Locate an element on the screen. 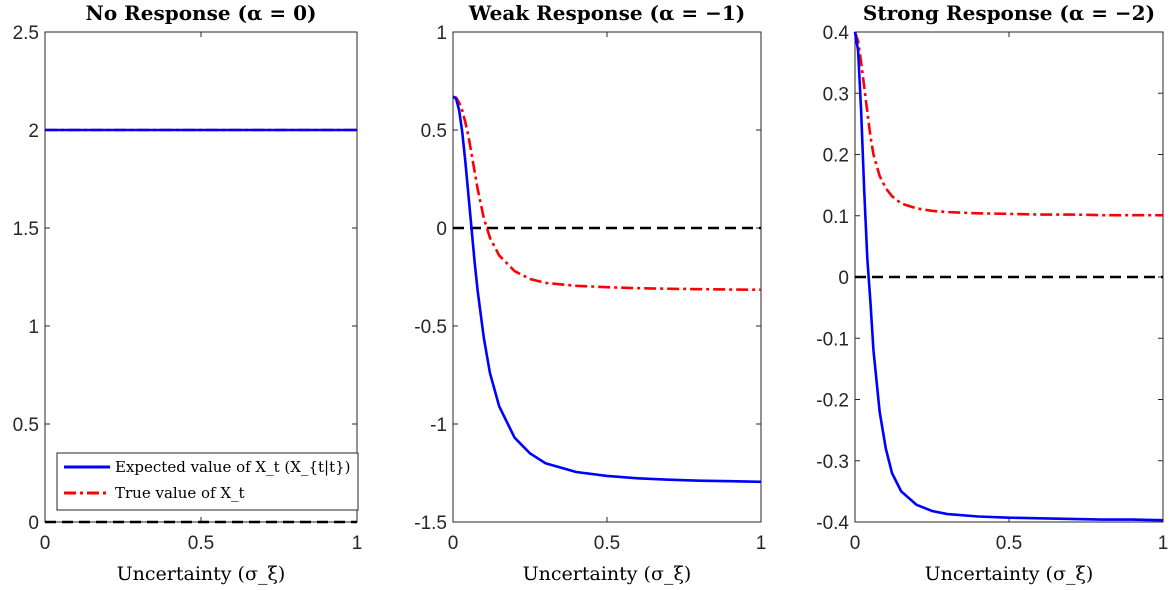 This screenshot has width=1172, height=590. y-tick-label: -0.4 is located at coordinates (832, 523).